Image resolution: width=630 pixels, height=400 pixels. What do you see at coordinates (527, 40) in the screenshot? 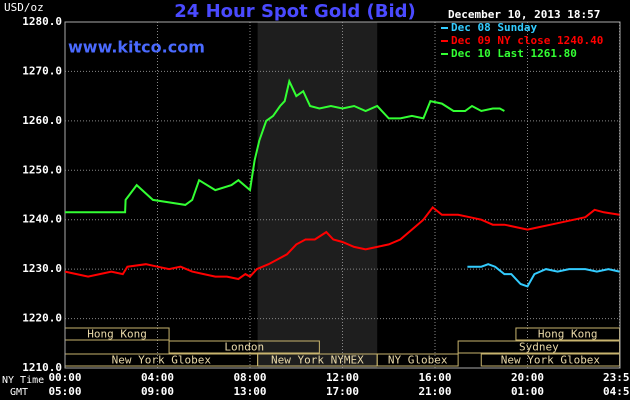
I see `legend-label: Dec 09 NY close 1240.40` at bounding box center [527, 40].